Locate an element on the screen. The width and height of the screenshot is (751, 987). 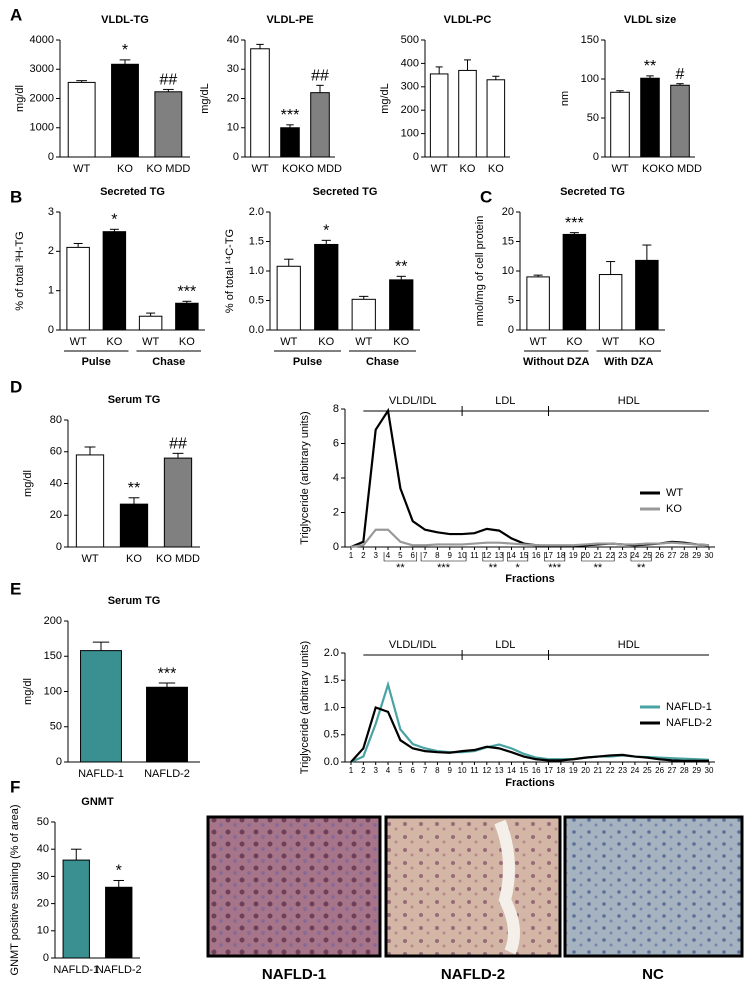
x-tick-label: 17 is located at coordinates (548, 770).